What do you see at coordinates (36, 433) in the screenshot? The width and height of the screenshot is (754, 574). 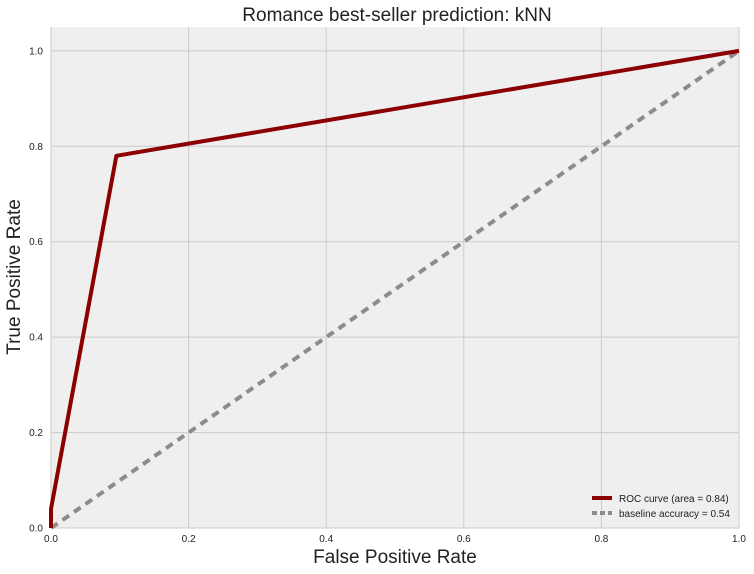 I see `y-tick-label: 0.2` at bounding box center [36, 433].